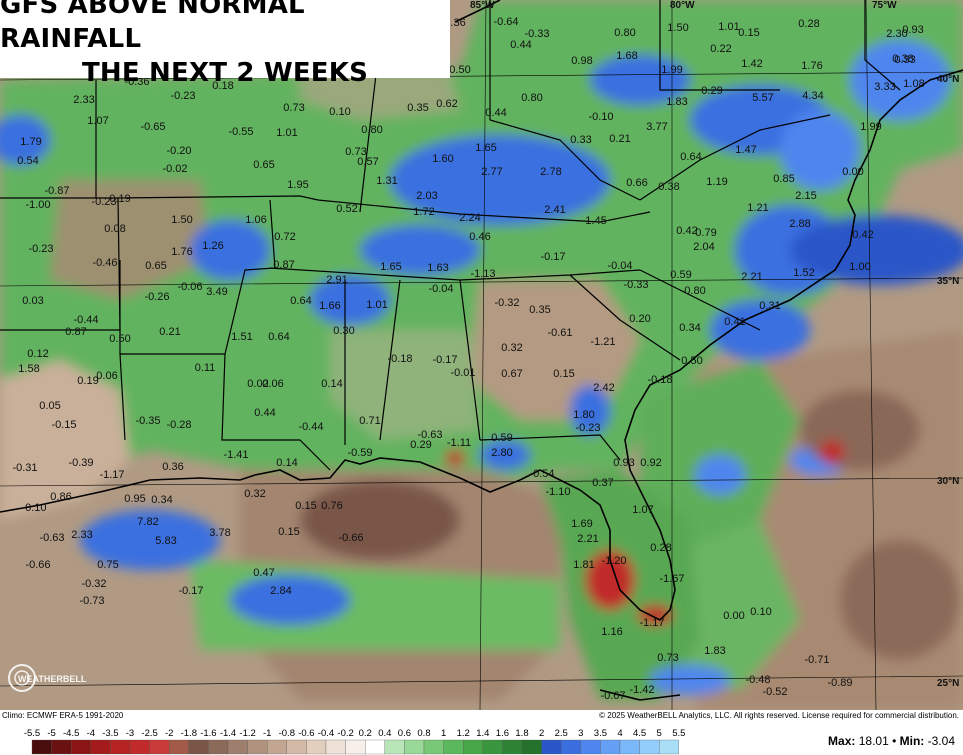 Image resolution: width=963 pixels, height=755 pixels. Describe the element at coordinates (336, 280) in the screenshot. I see `map-value-label: 2.91` at that location.